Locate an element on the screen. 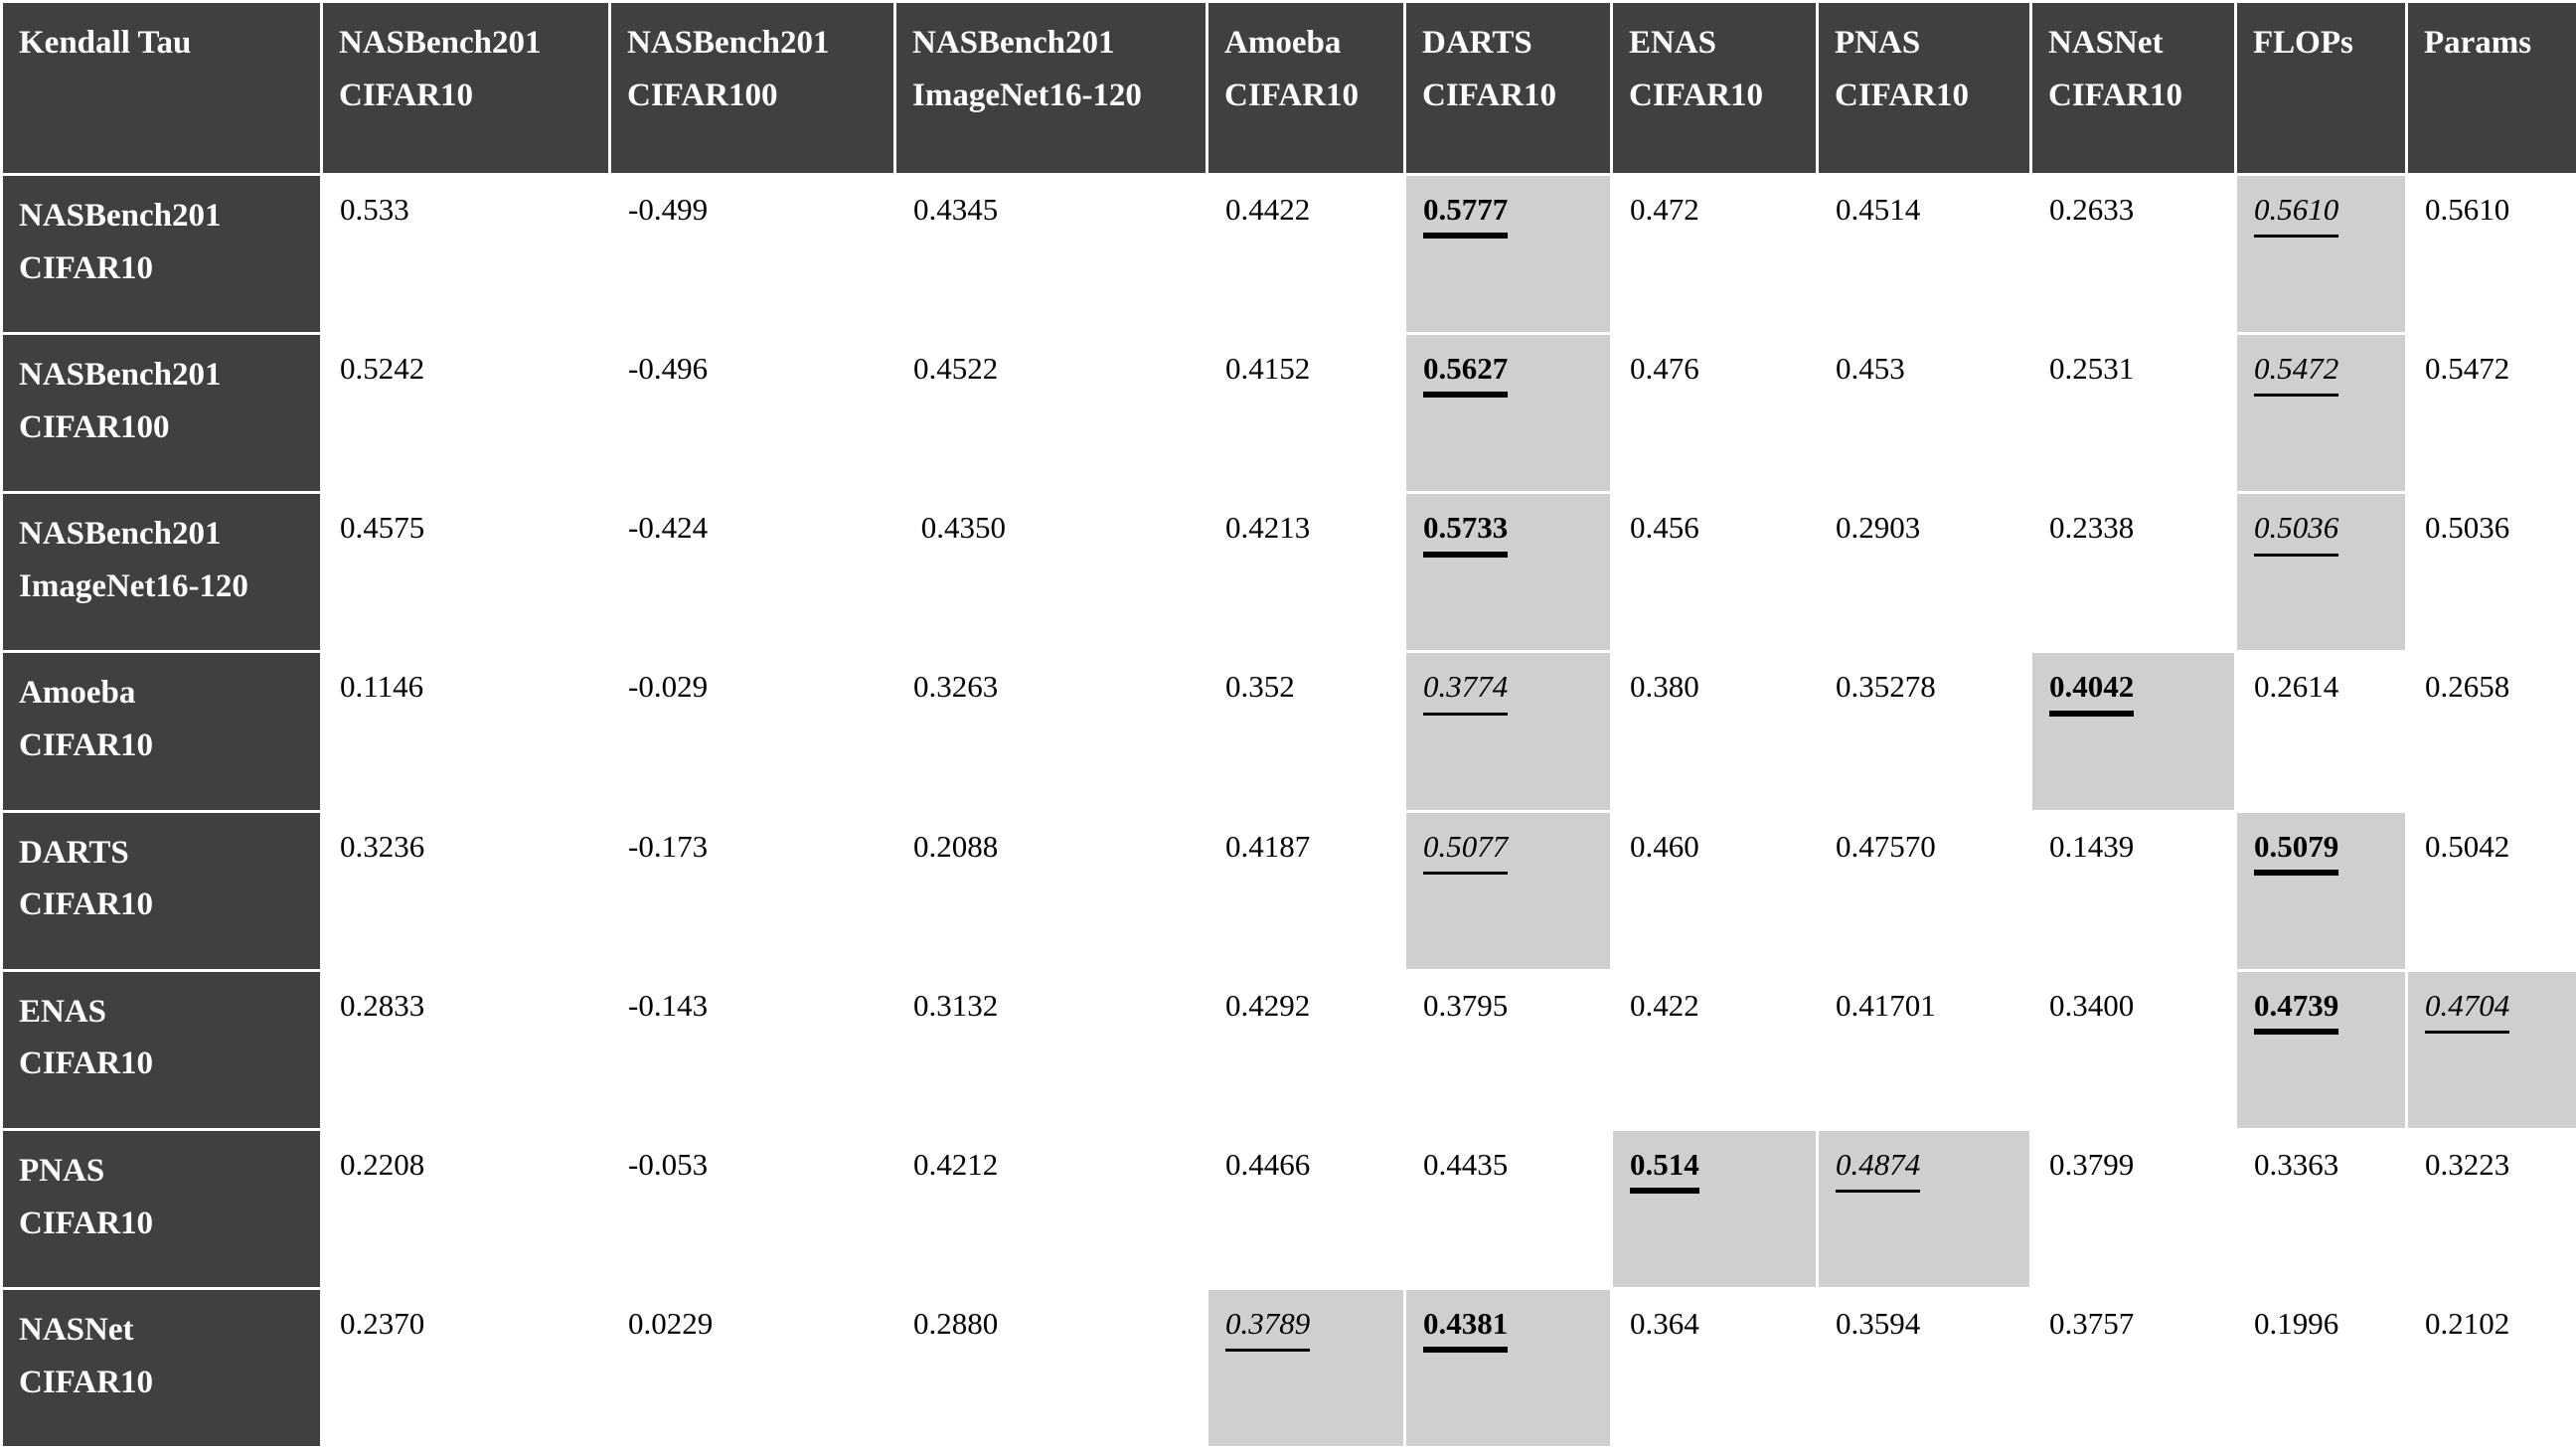  table-cell: 0.4739 is located at coordinates (2321, 1049).